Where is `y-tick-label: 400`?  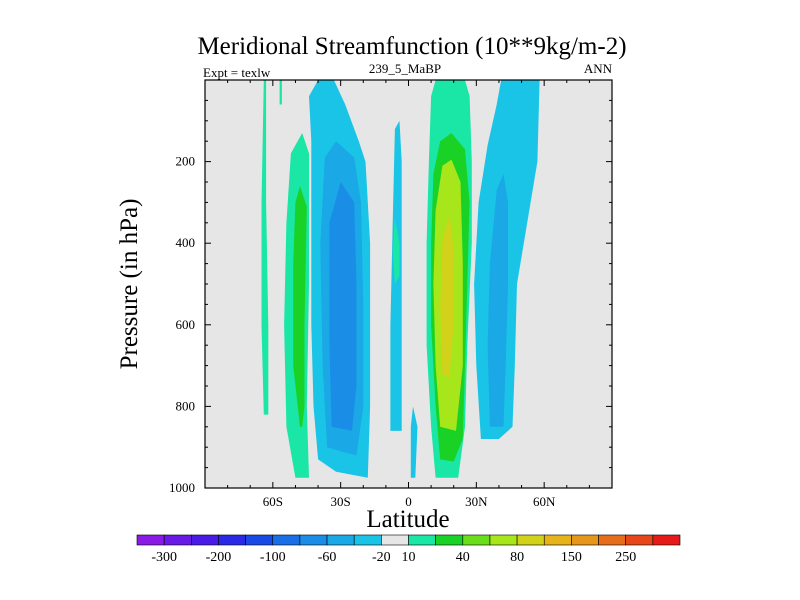
y-tick-label: 400 is located at coordinates (186, 242).